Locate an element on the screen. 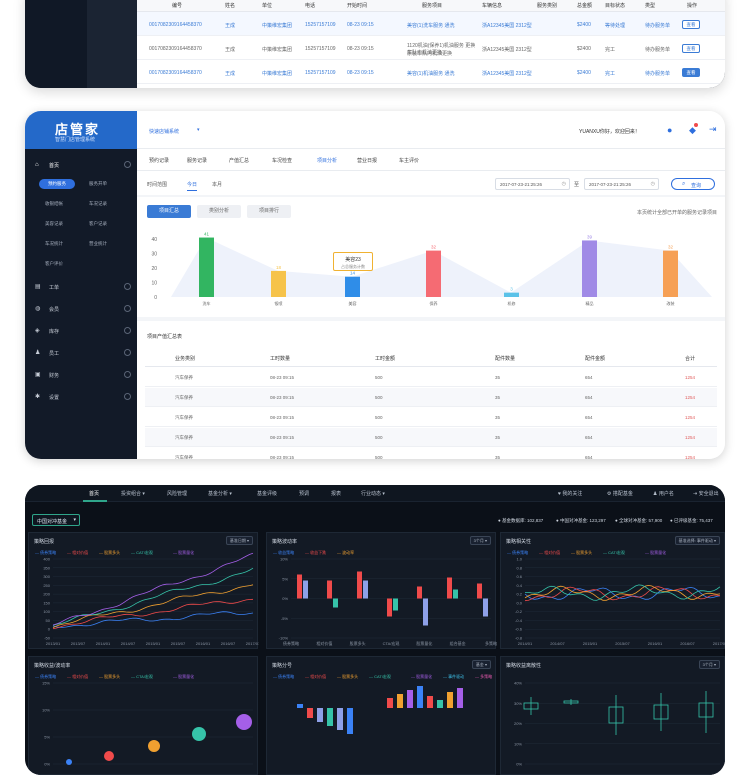  chart-selector: 3个月 ▾ is located at coordinates (480, 540).